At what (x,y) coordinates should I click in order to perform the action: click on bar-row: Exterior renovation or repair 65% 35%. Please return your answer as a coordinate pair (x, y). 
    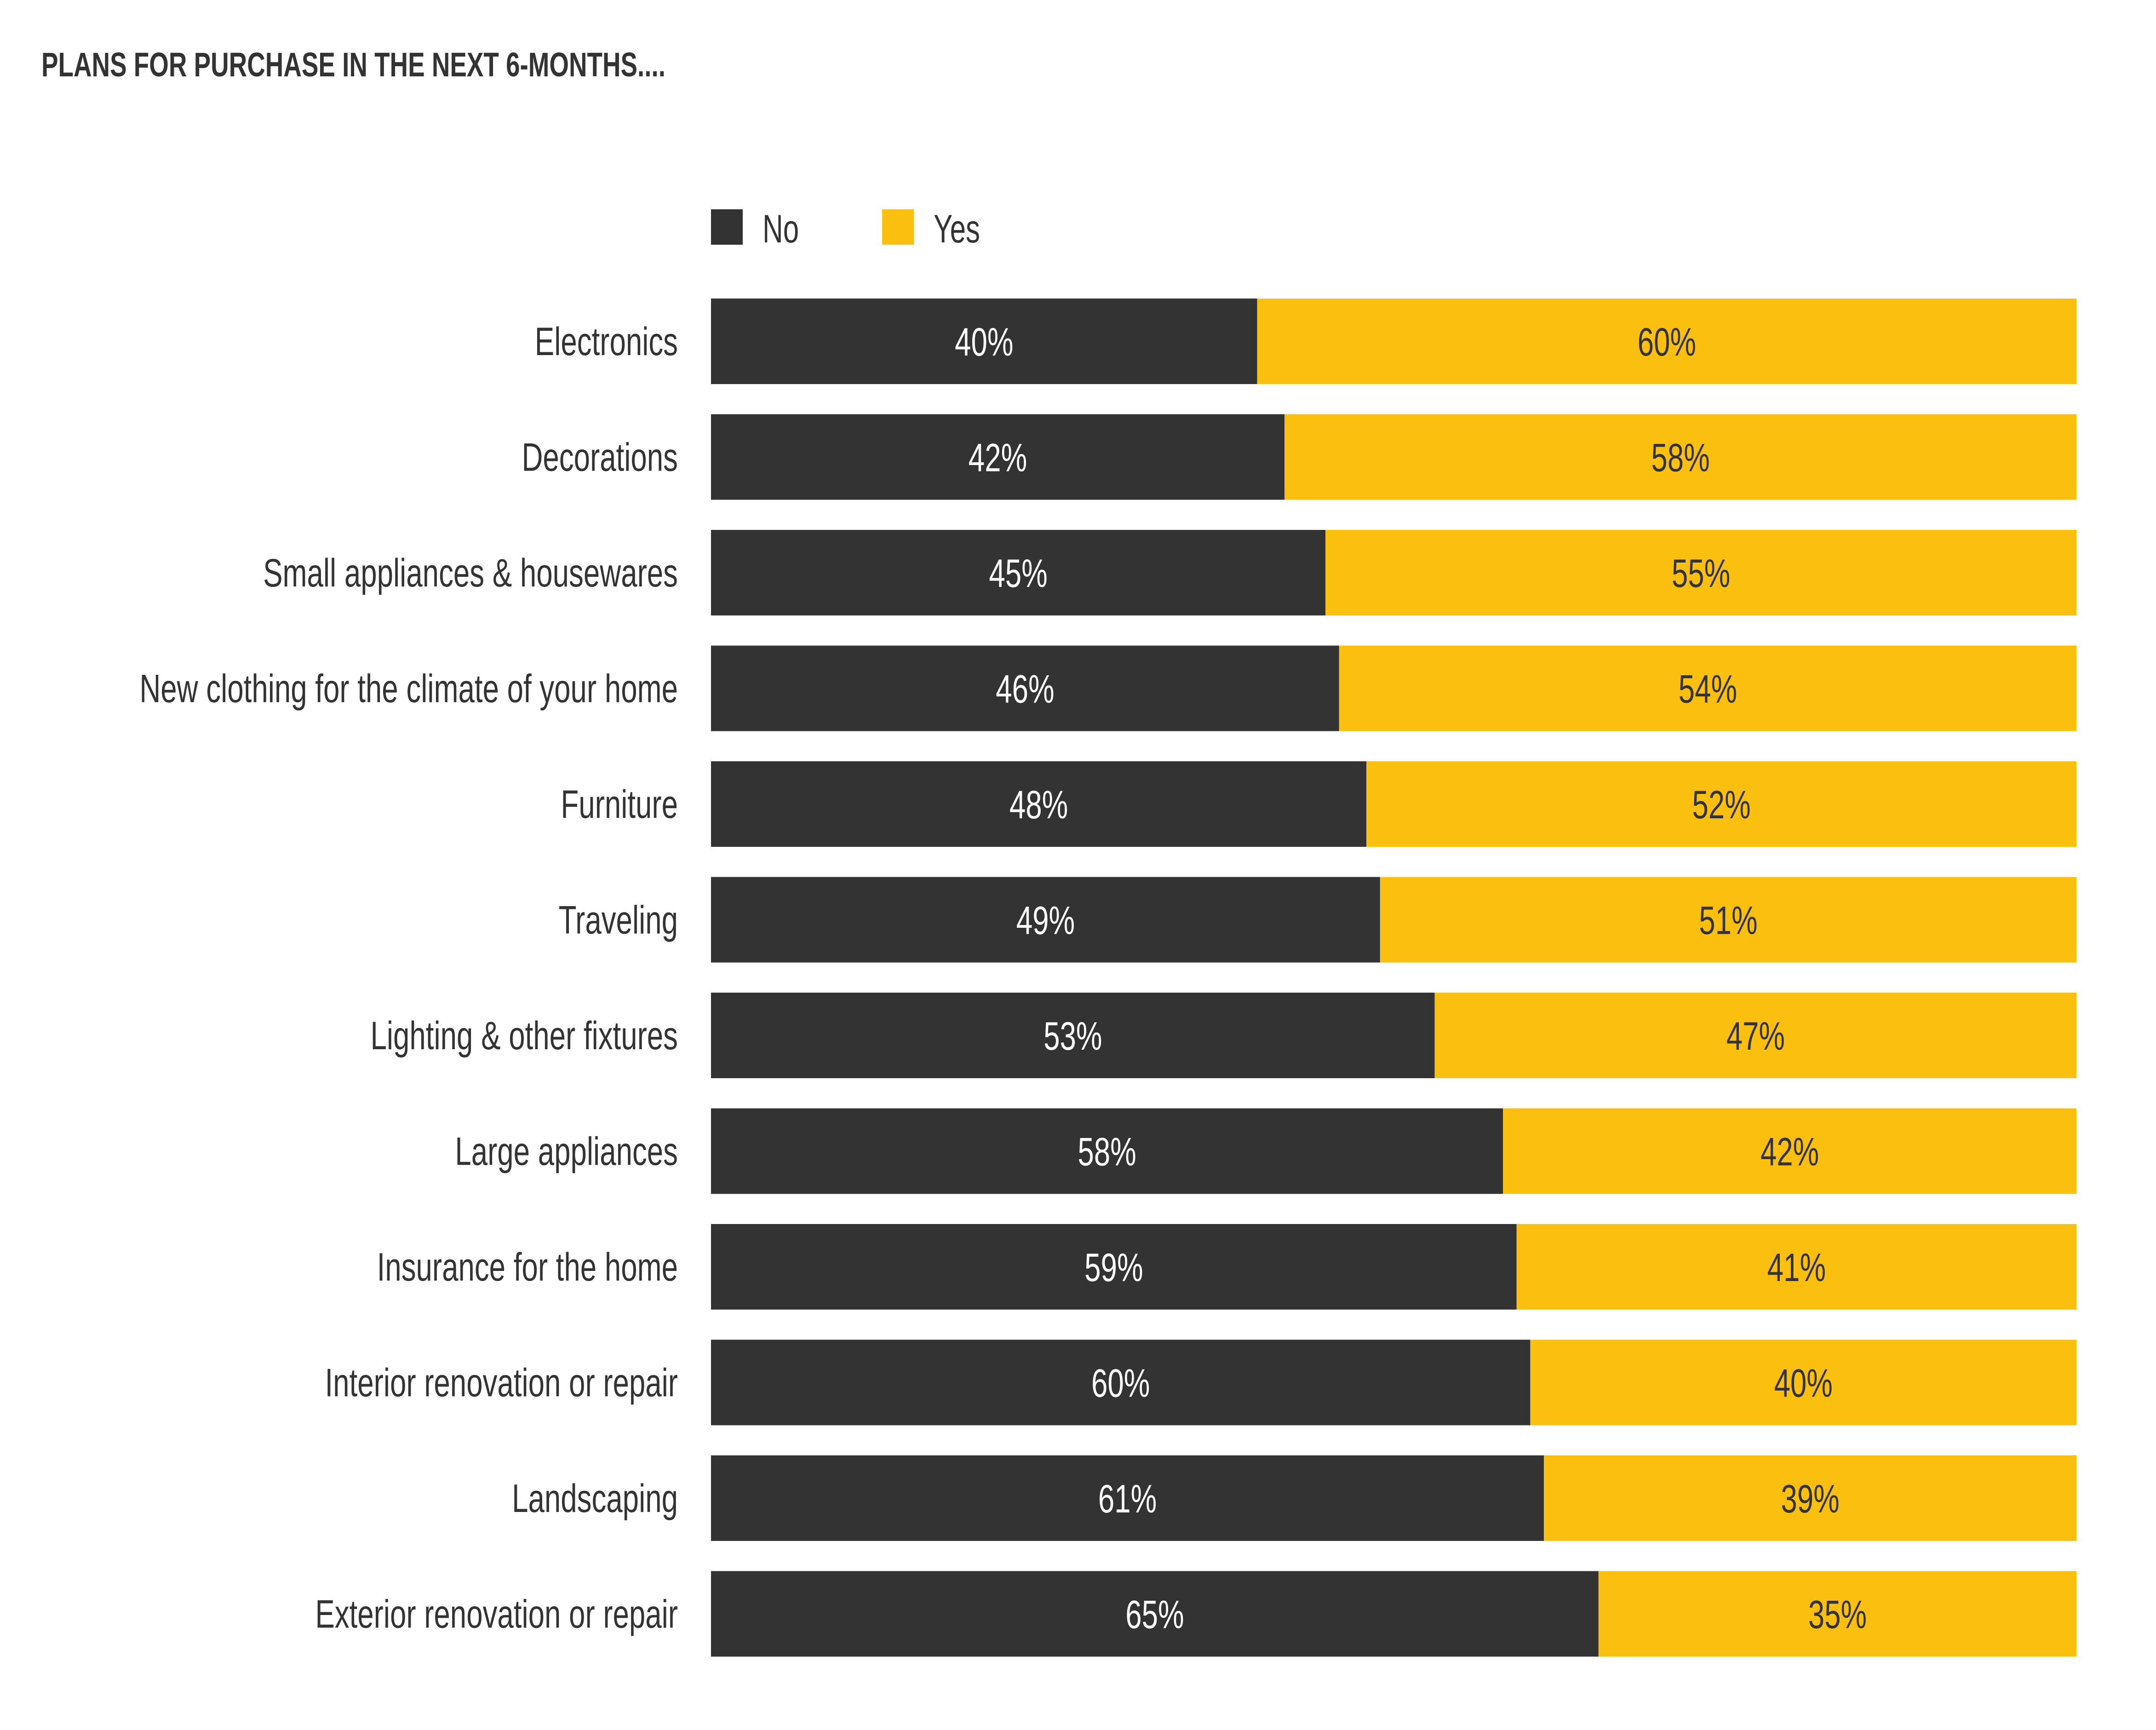
    Looking at the image, I should click on (1196, 1614).